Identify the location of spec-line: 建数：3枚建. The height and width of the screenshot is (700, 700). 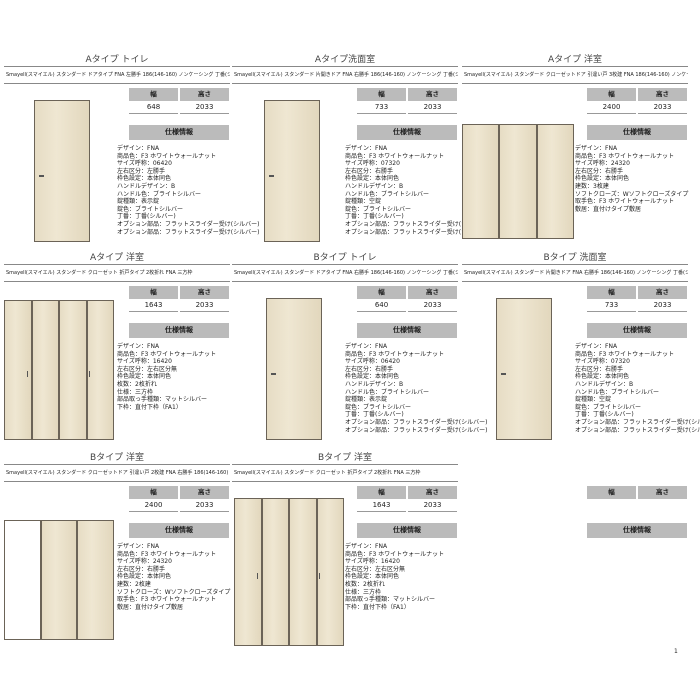
(592, 186).